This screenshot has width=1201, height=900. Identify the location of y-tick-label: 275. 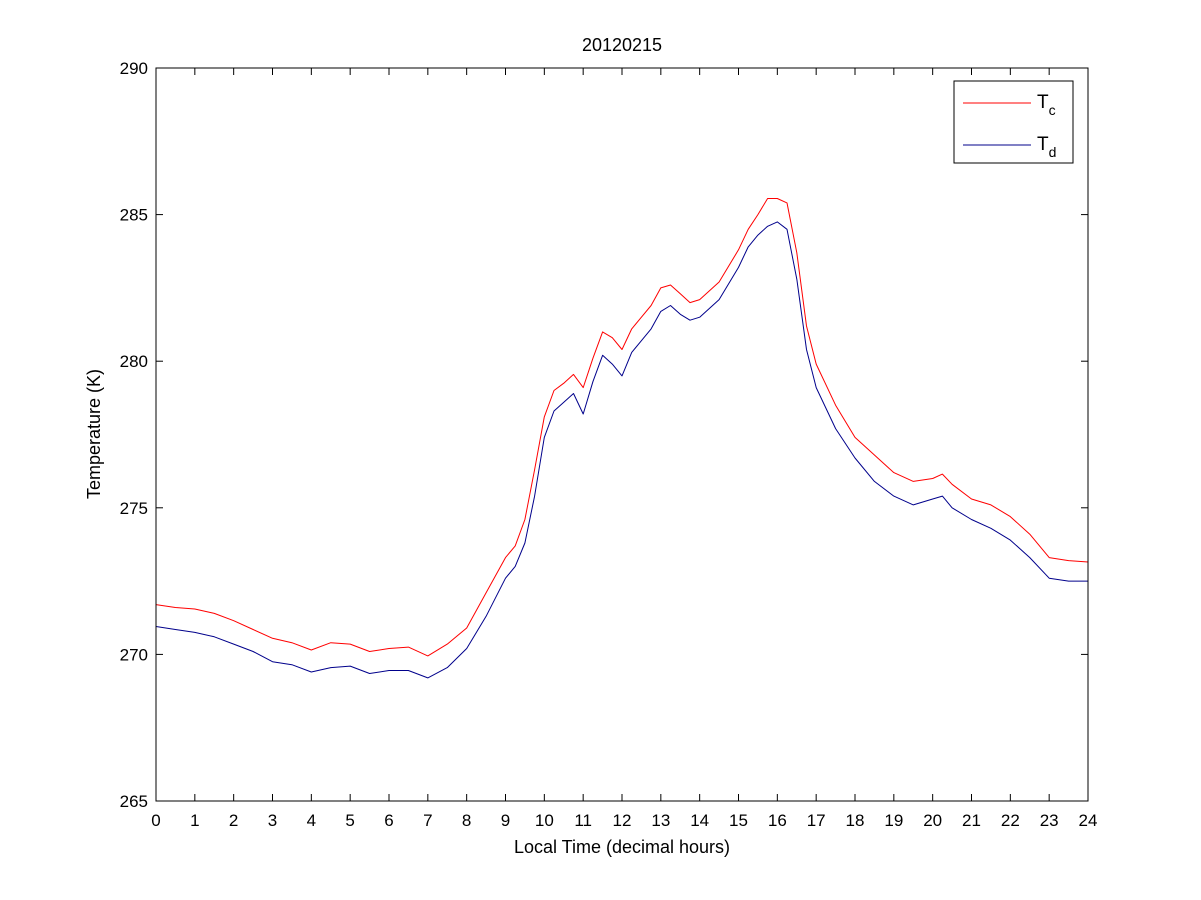
(134, 508).